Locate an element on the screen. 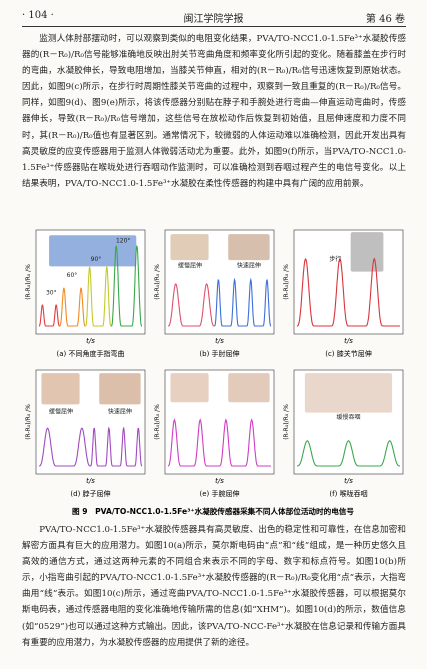 This screenshot has height=669, width=427. panel-caption: (a) 不同角度手指弯曲 is located at coordinates (91, 353).